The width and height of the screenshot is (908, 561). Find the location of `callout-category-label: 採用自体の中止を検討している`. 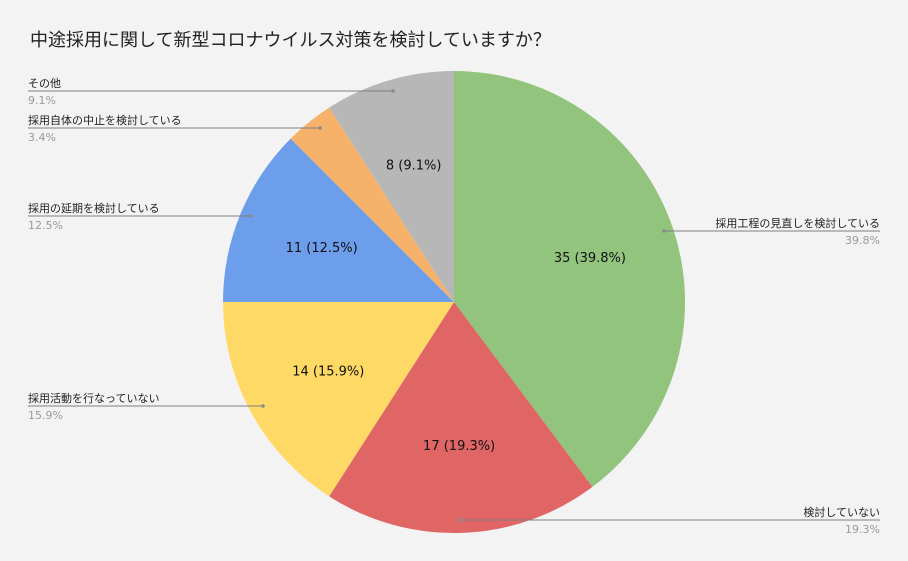

callout-category-label: 採用自体の中止を検討している is located at coordinates (105, 120).